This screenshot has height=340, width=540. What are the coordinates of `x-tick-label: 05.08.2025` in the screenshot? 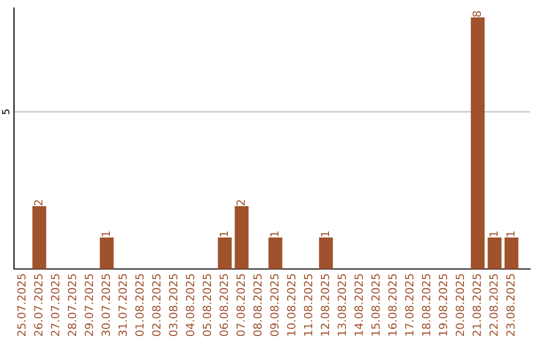 It's located at (207, 305).